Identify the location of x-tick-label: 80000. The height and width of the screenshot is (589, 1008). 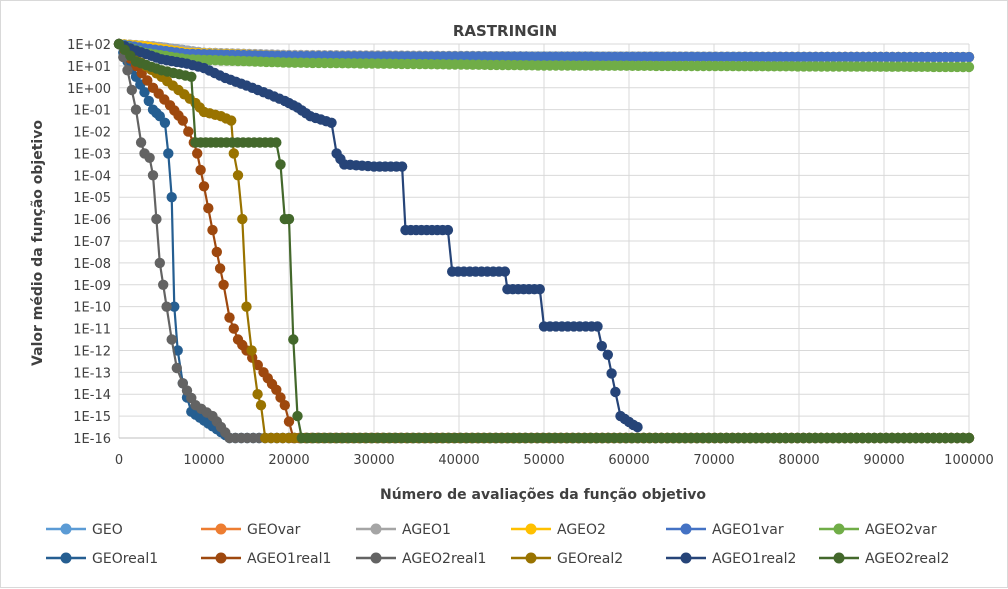
(798, 460).